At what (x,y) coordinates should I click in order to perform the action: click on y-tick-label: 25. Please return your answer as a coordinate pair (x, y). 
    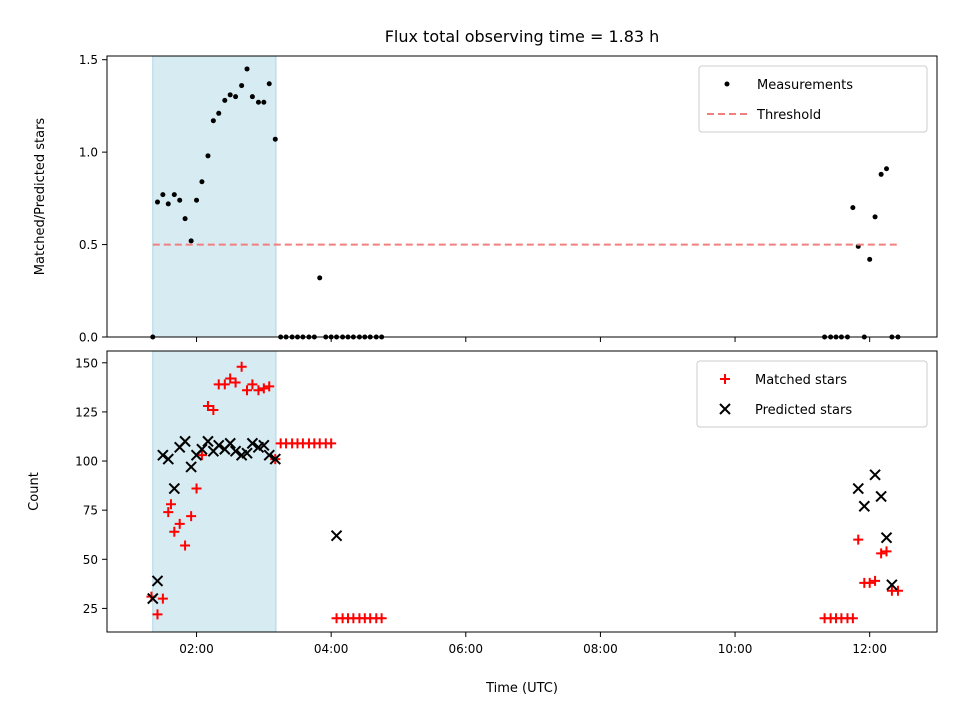
    Looking at the image, I should click on (90, 609).